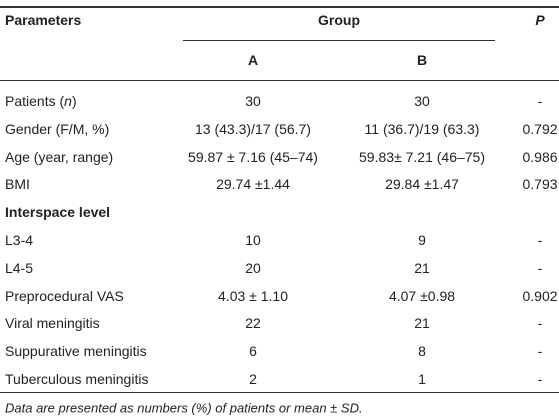 The width and height of the screenshot is (559, 419). Describe the element at coordinates (253, 267) in the screenshot. I see `cell: 20` at that location.